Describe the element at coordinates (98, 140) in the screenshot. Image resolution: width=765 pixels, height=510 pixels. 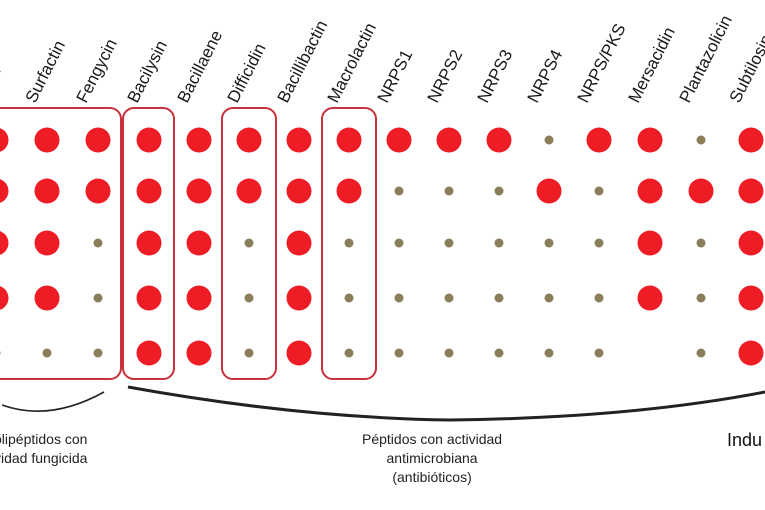
I see `dot-present-r0-c2` at that location.